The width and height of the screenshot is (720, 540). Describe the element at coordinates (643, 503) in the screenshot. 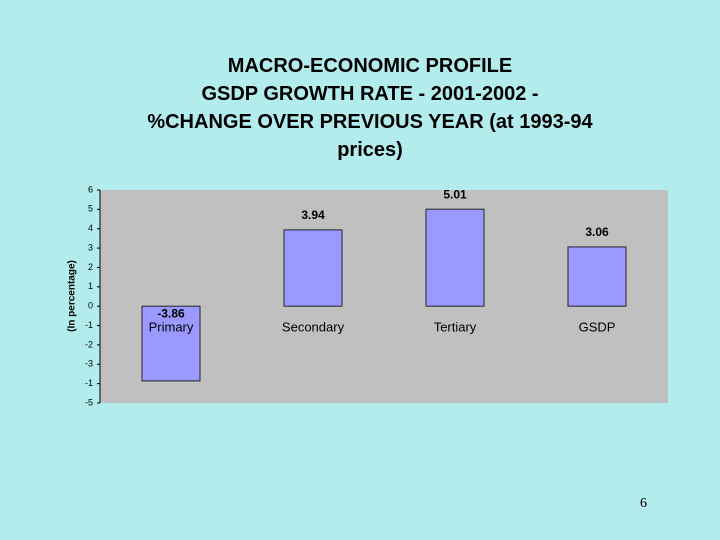

I see `slide-number: 6` at that location.